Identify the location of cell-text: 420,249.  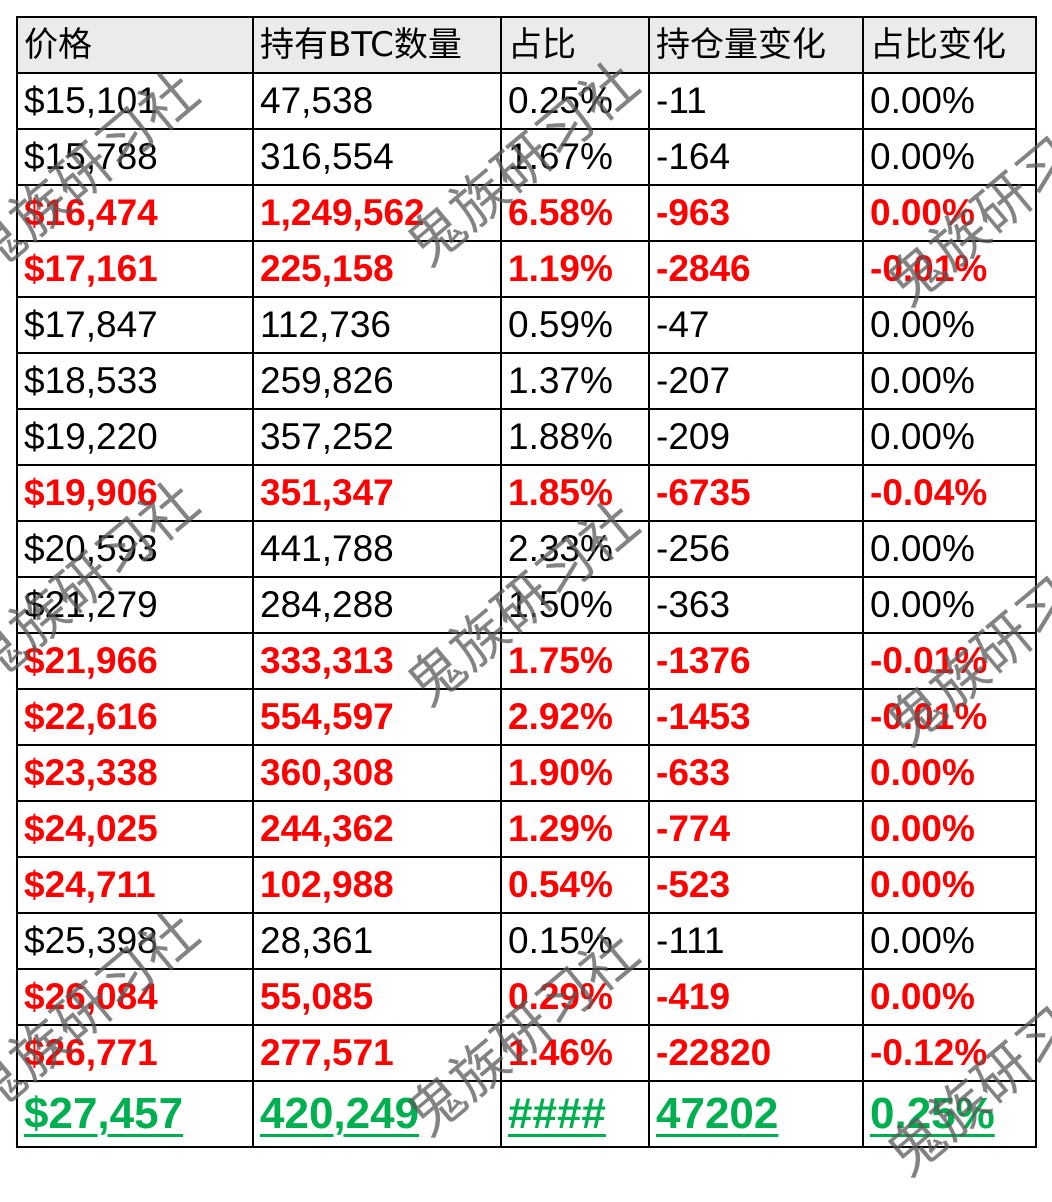
(340, 1113).